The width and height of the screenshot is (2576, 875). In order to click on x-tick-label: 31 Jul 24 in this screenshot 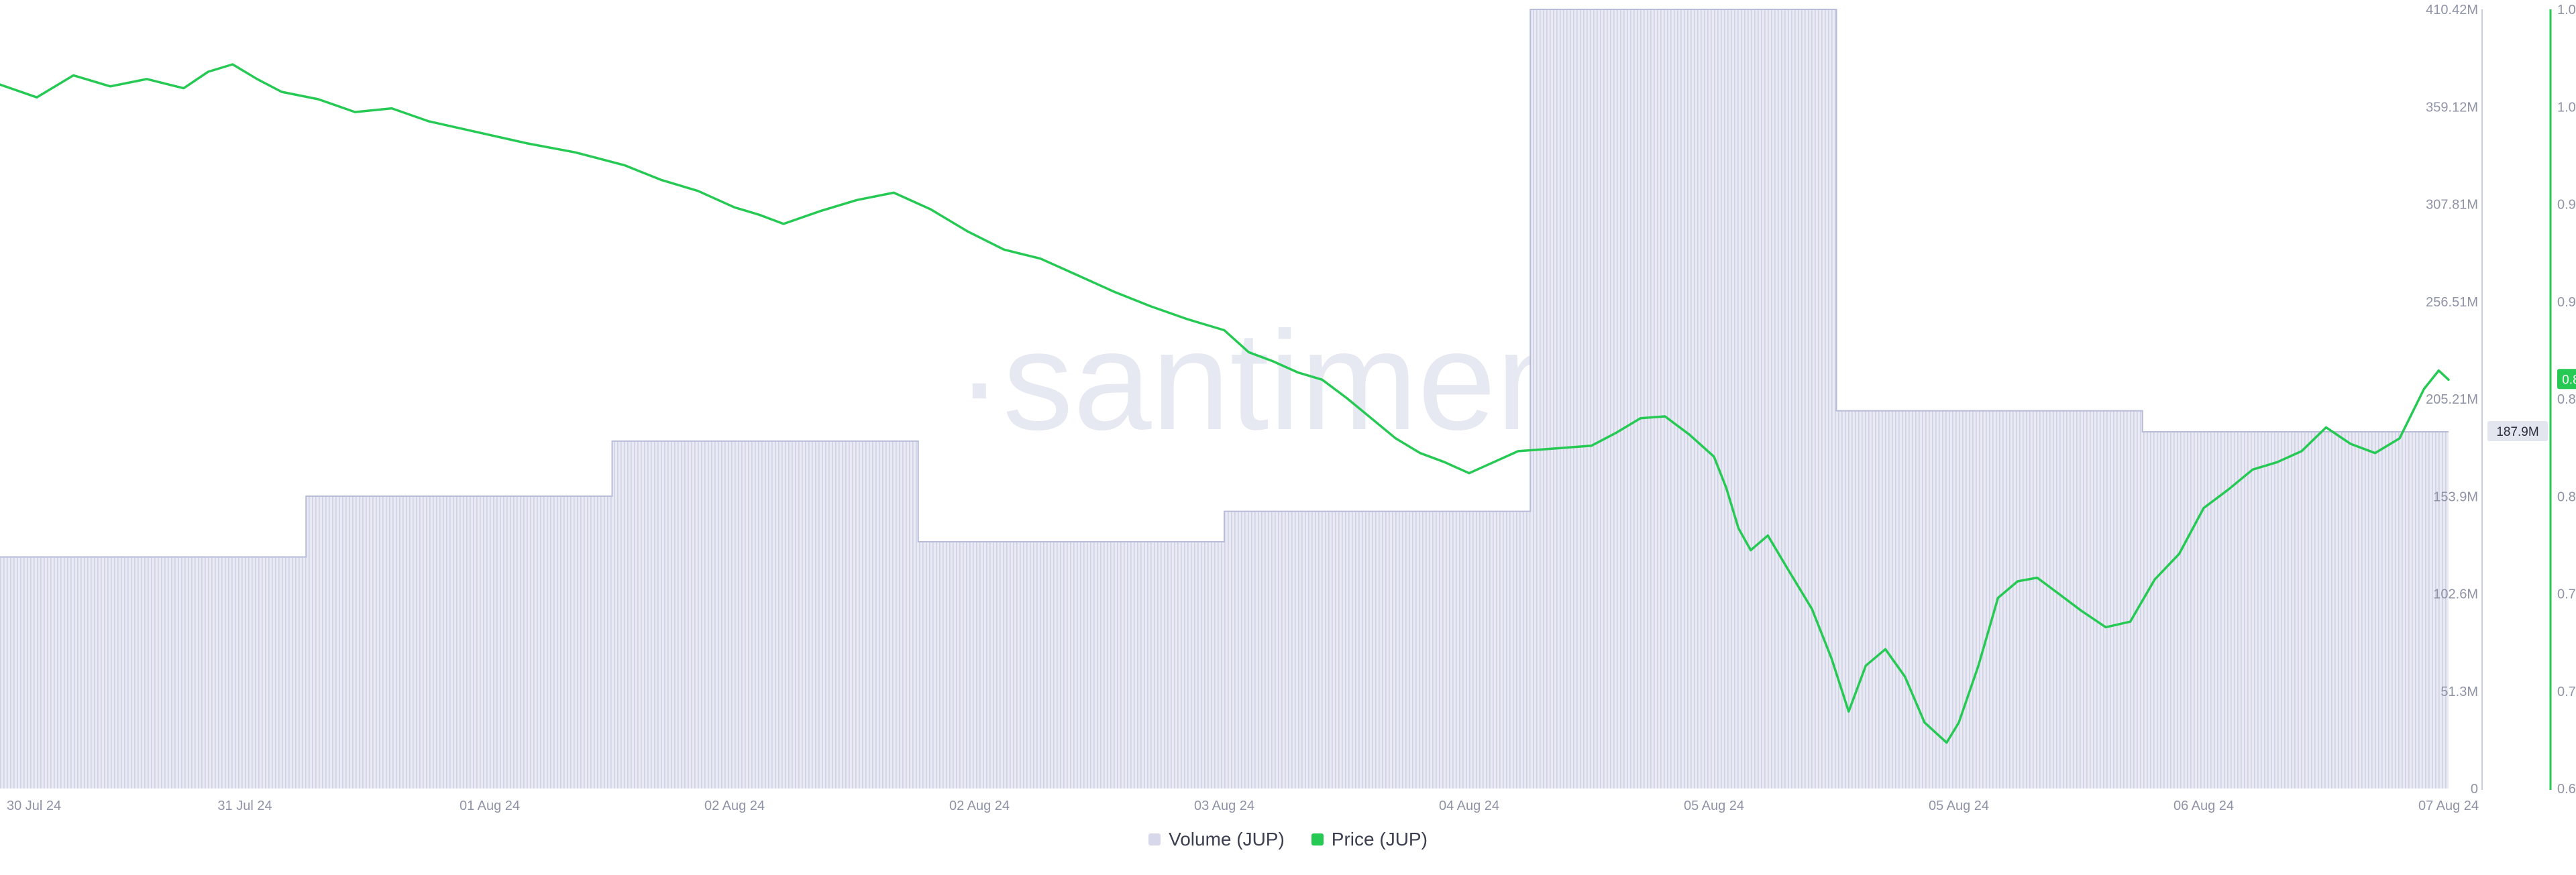, I will do `click(244, 806)`.